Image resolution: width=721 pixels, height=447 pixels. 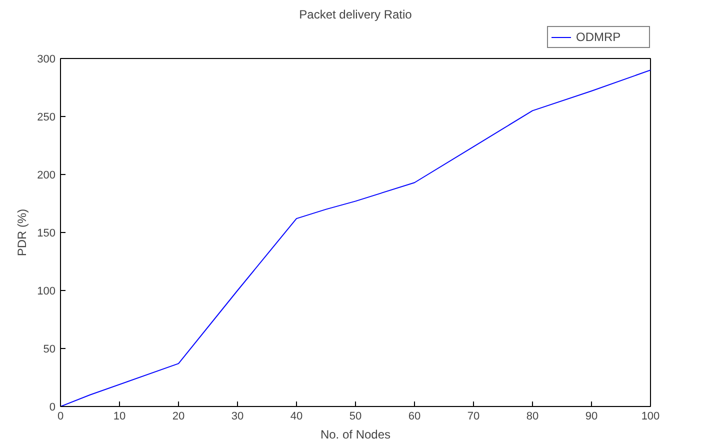 I want to click on x-tick-label: 40, so click(x=296, y=416).